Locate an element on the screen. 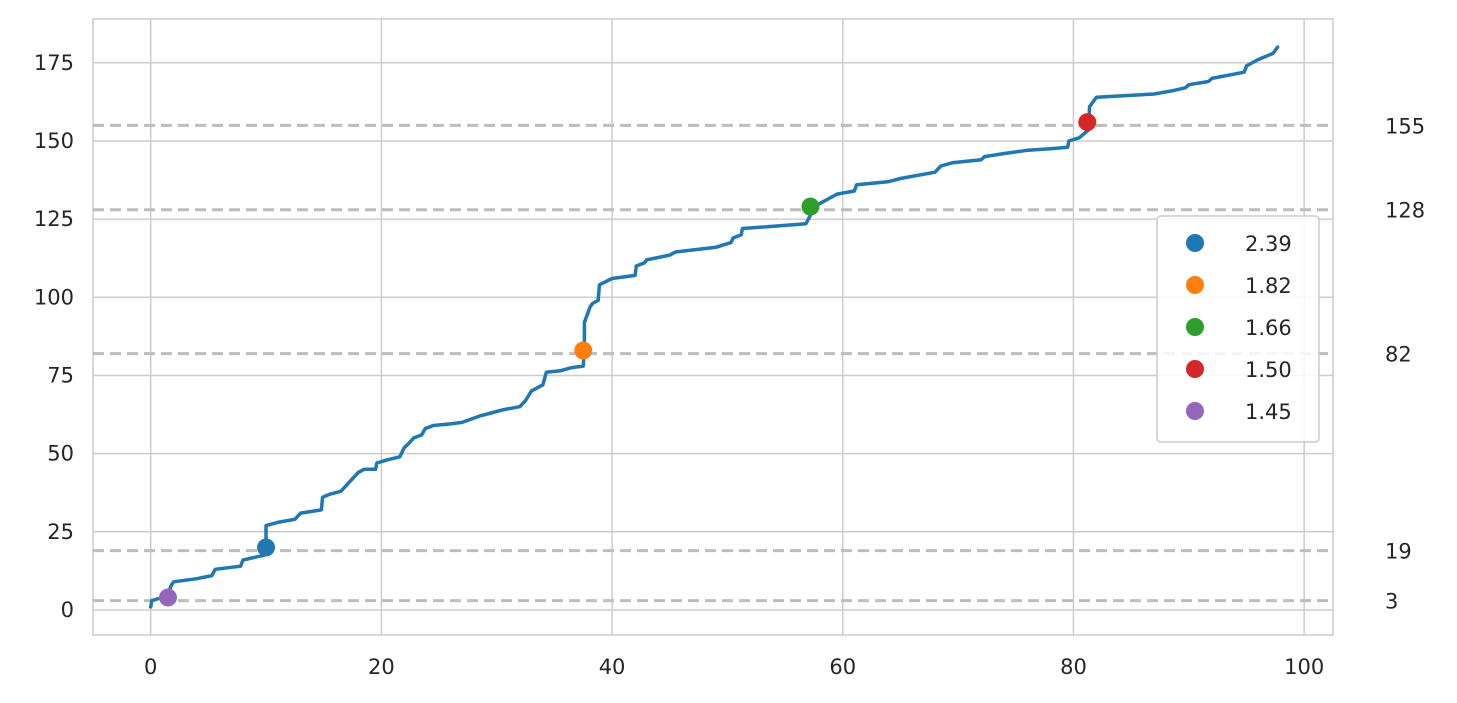 The width and height of the screenshot is (1457, 703). legend-label: 1.50 is located at coordinates (1268, 370).